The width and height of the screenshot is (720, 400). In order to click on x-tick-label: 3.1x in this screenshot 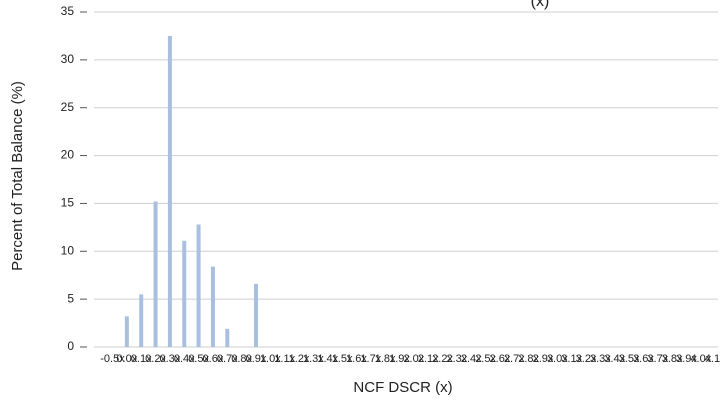, I will do `click(571, 359)`.